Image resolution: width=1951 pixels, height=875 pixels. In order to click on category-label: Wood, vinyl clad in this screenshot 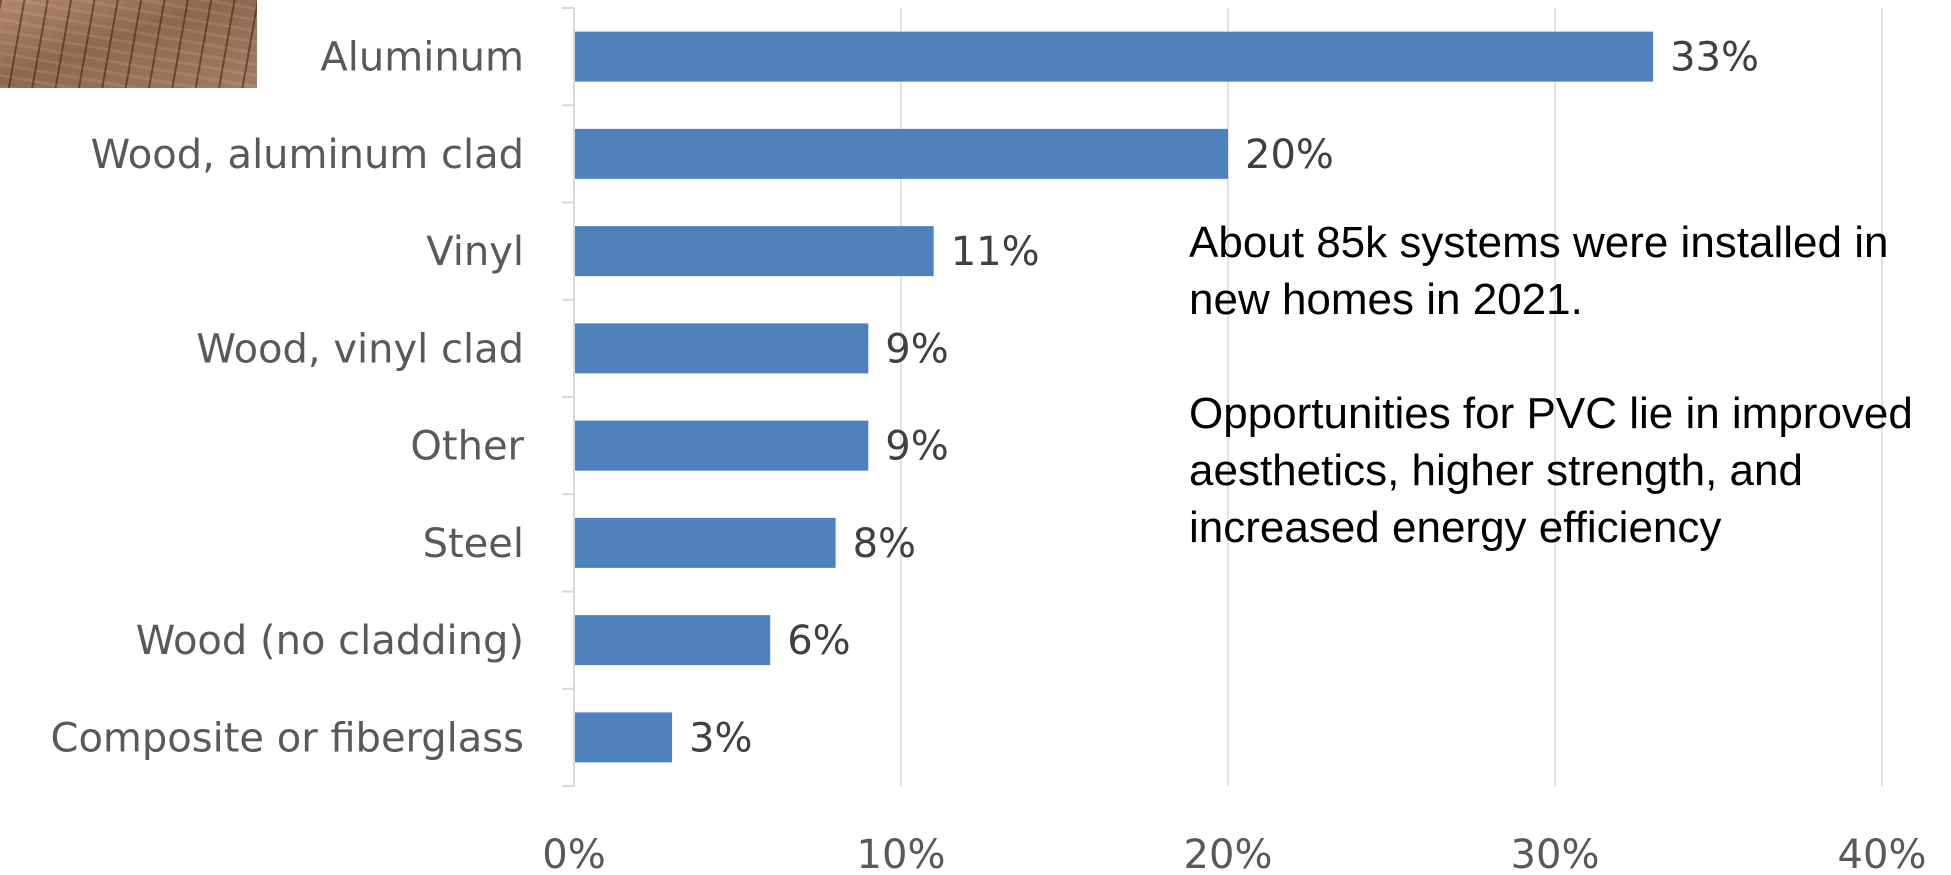, I will do `click(360, 349)`.